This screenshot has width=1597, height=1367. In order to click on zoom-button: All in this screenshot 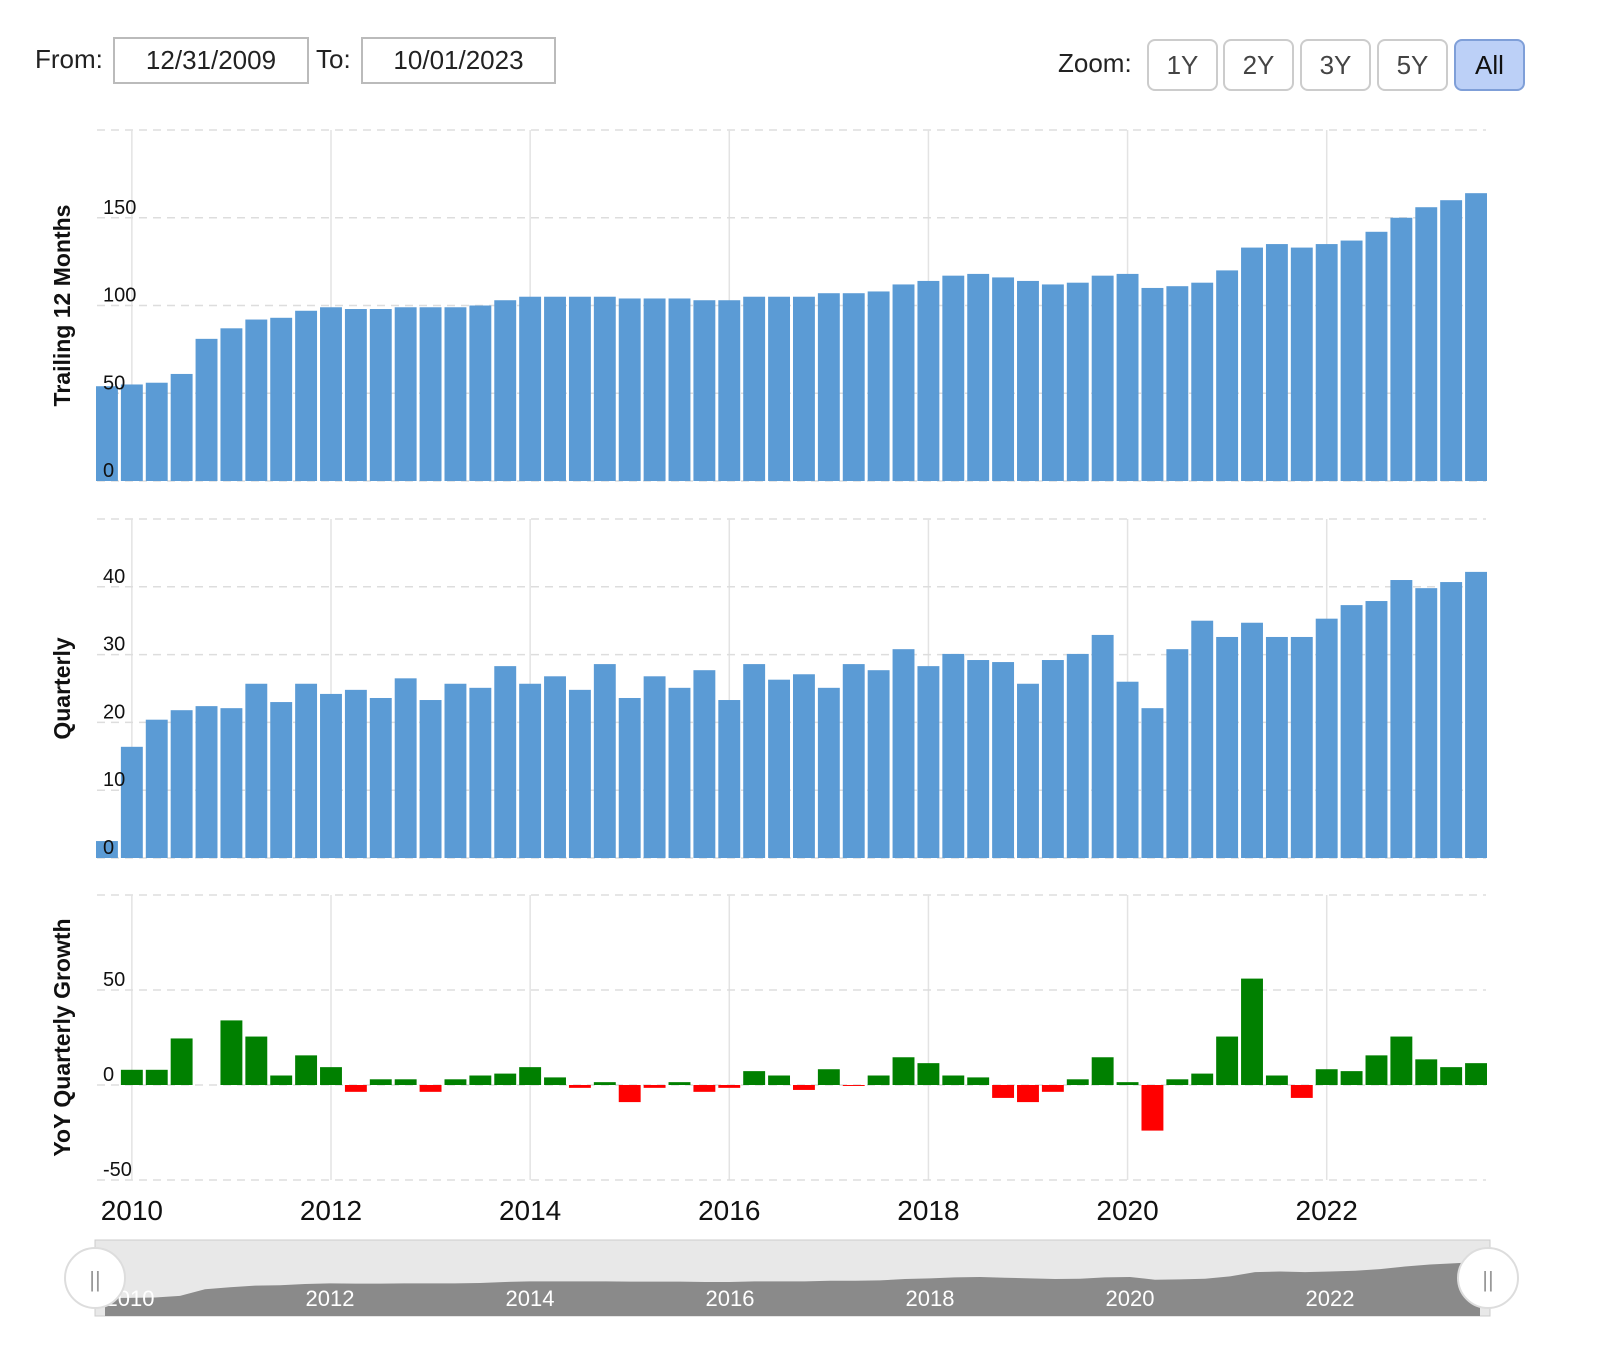, I will do `click(1489, 65)`.